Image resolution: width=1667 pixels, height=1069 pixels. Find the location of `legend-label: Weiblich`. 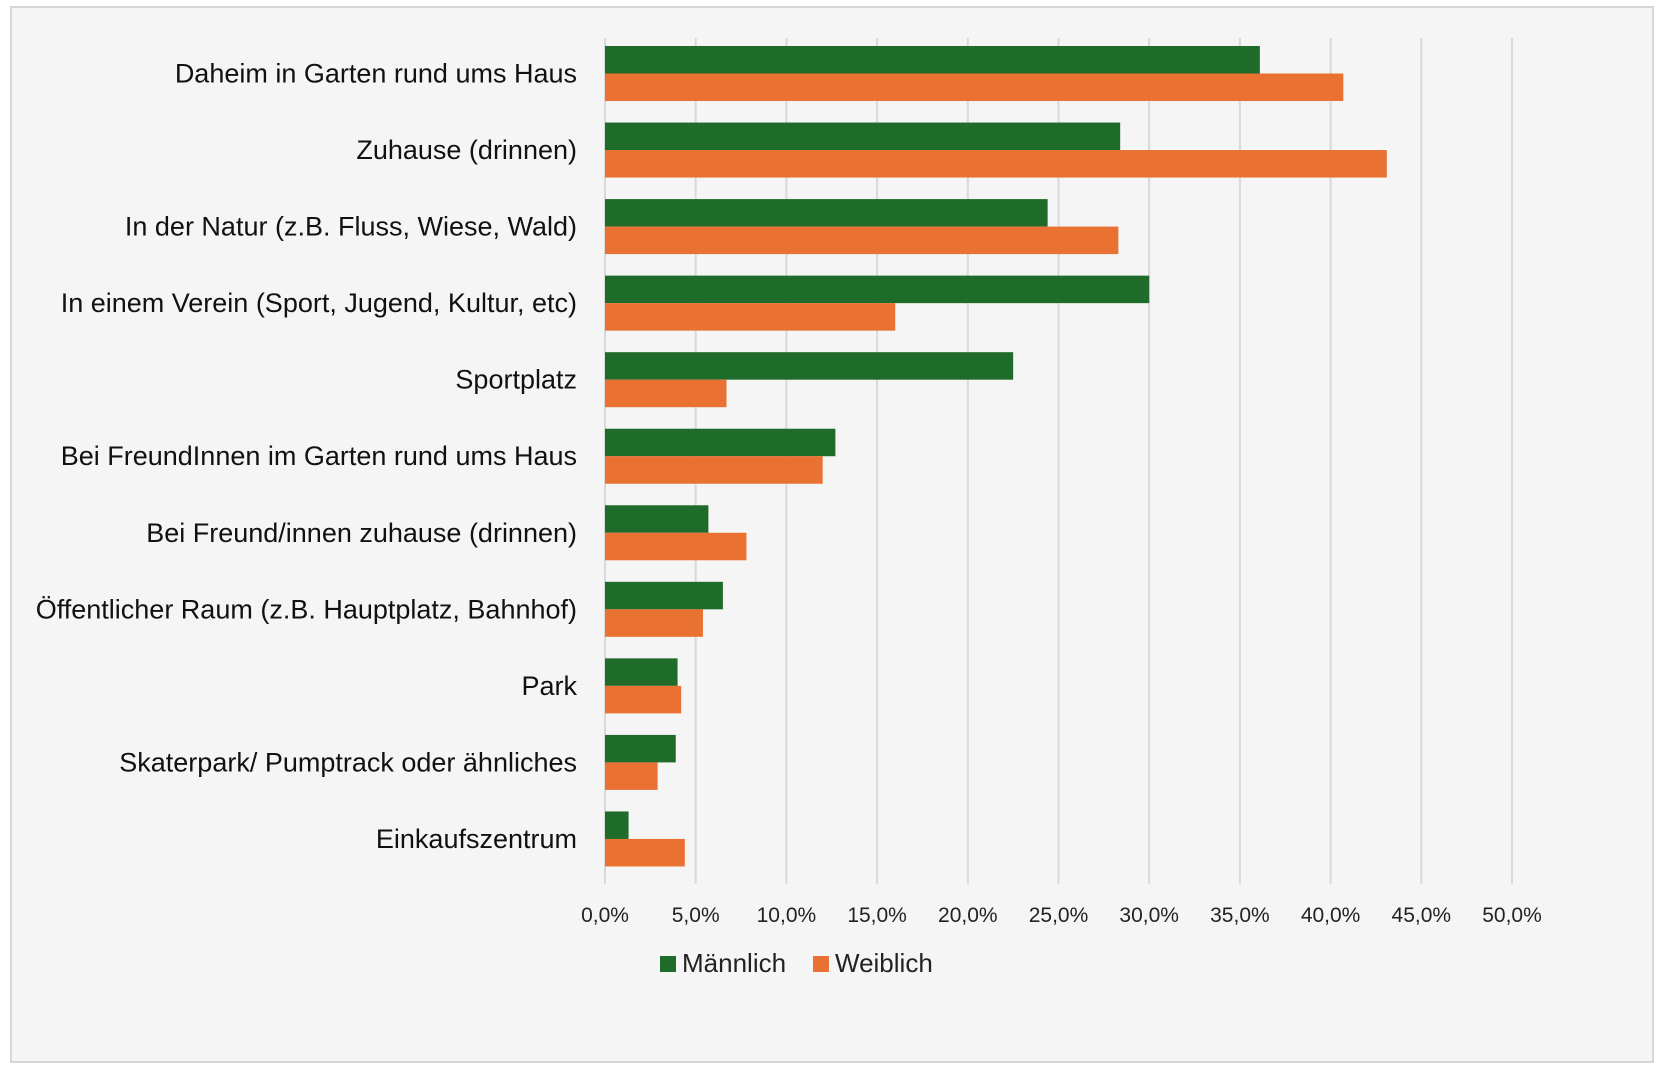

legend-label: Weiblich is located at coordinates (884, 963).